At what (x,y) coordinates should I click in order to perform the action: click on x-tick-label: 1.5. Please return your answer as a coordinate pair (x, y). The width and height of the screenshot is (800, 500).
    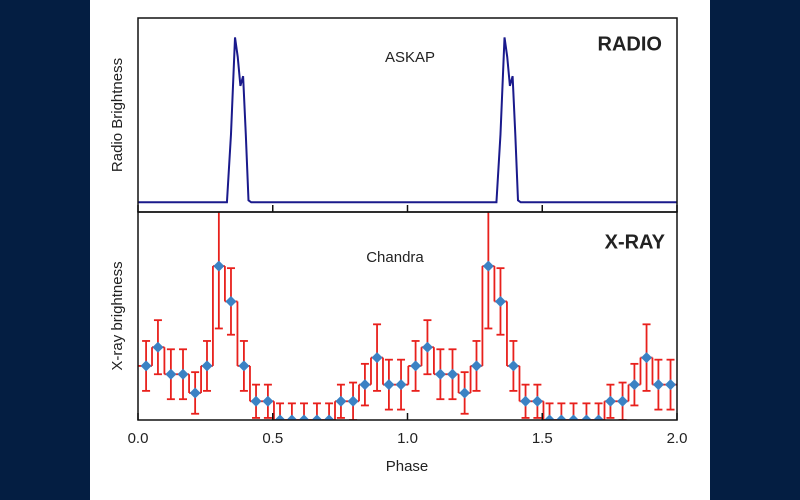
    Looking at the image, I should click on (542, 438).